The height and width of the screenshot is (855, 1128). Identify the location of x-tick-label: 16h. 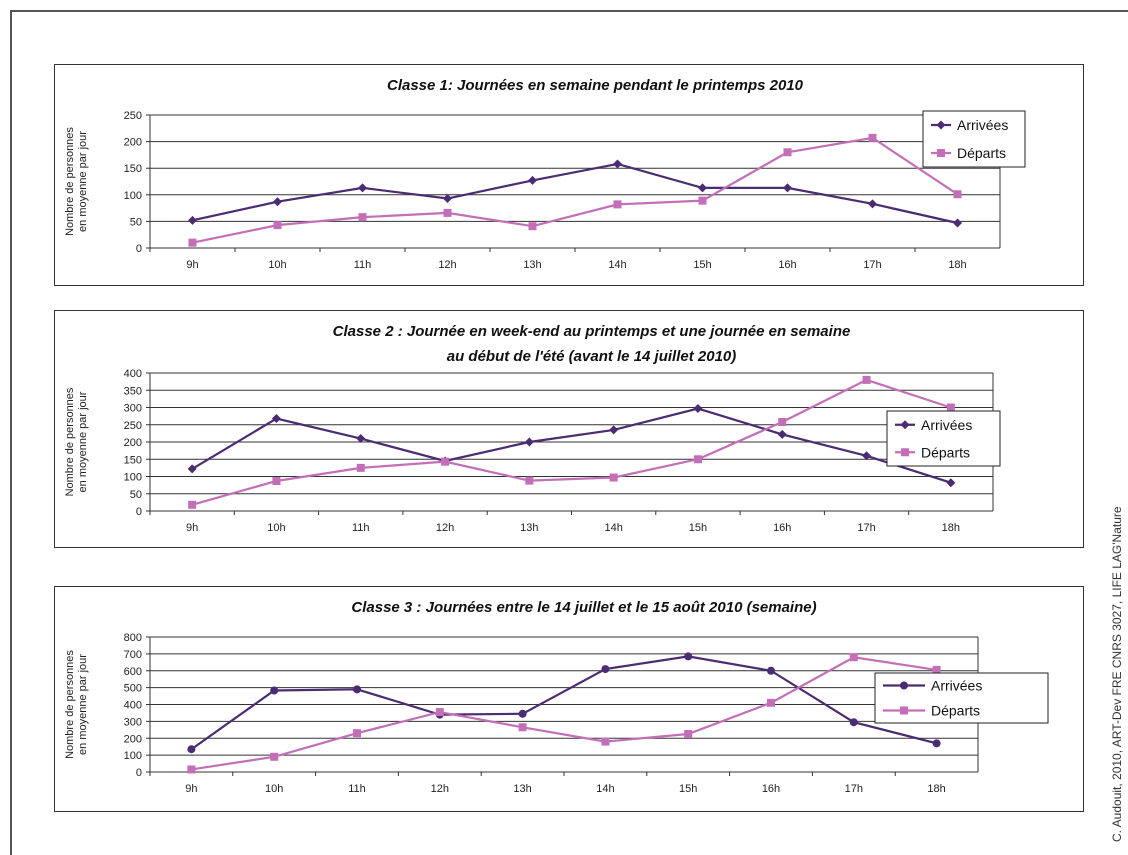
(787, 265).